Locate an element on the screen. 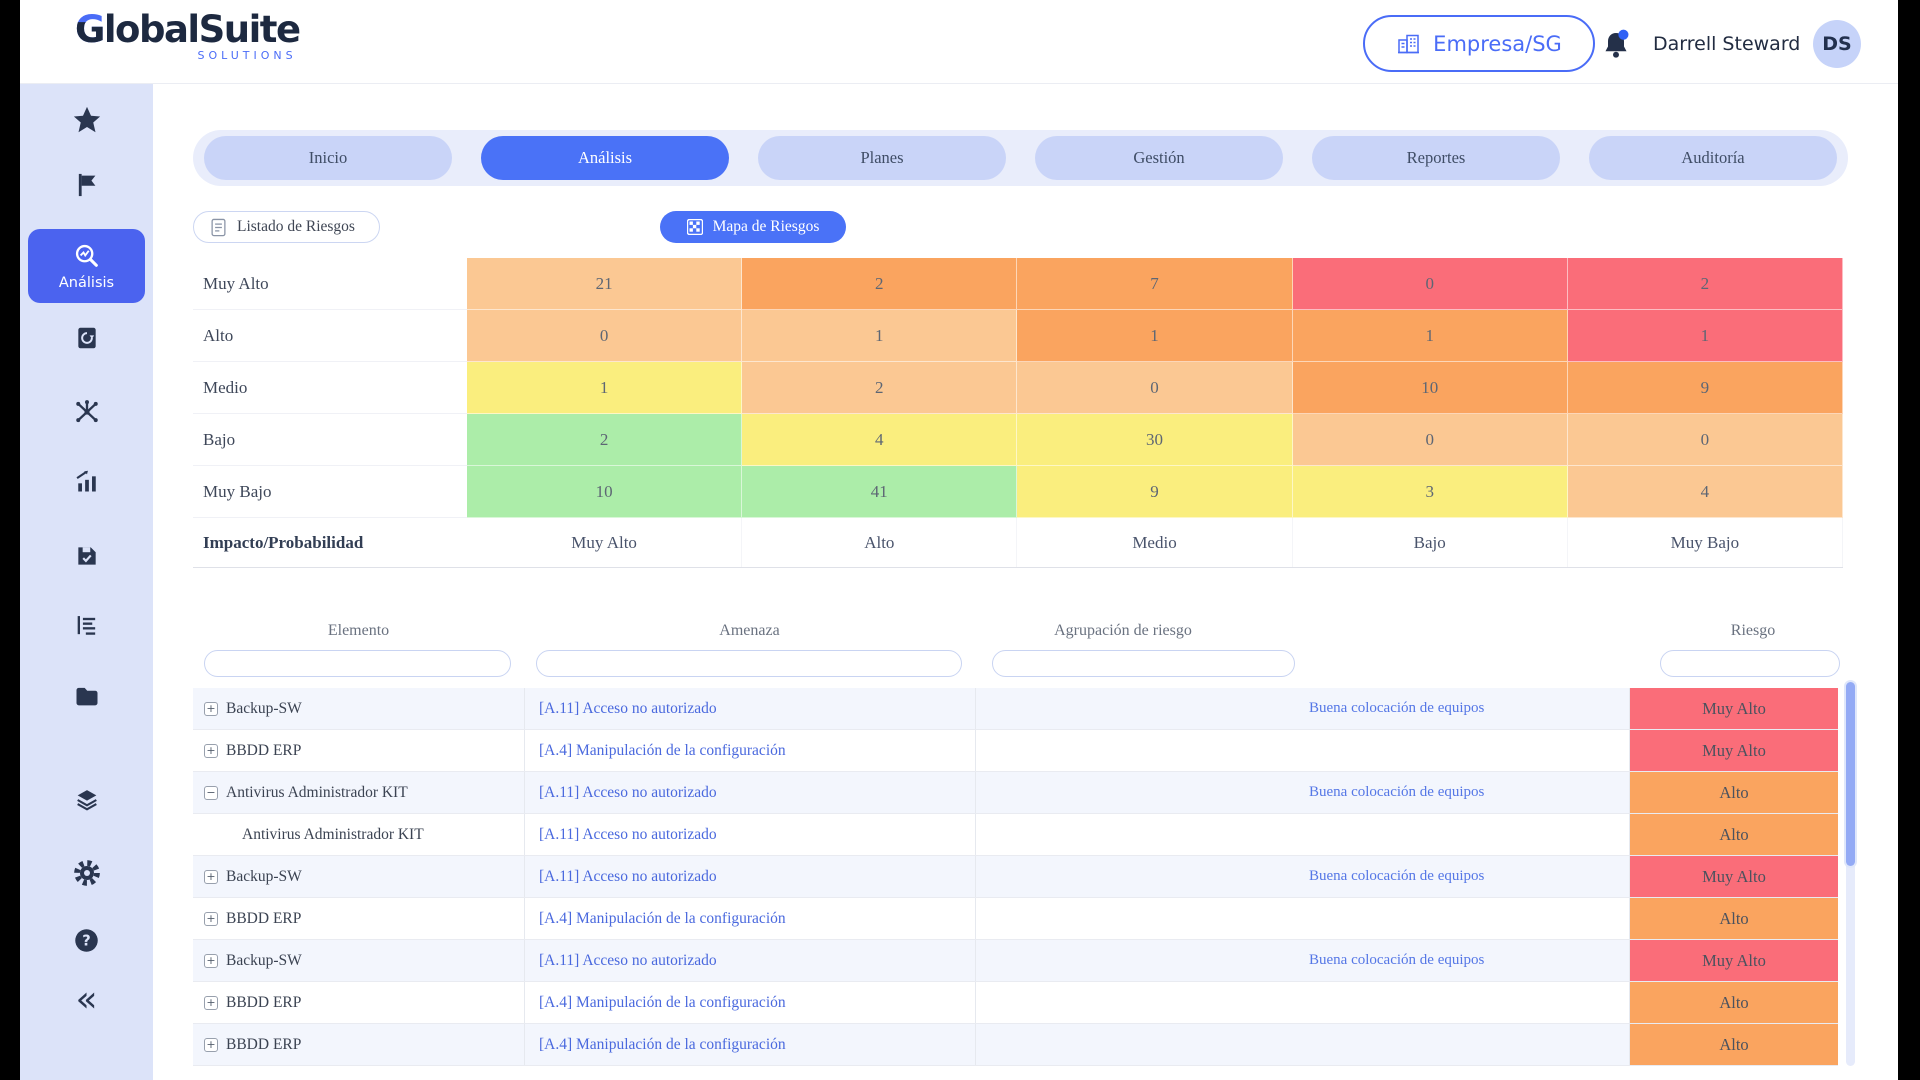 This screenshot has width=1920, height=1080. notifications-button is located at coordinates (1616, 45).